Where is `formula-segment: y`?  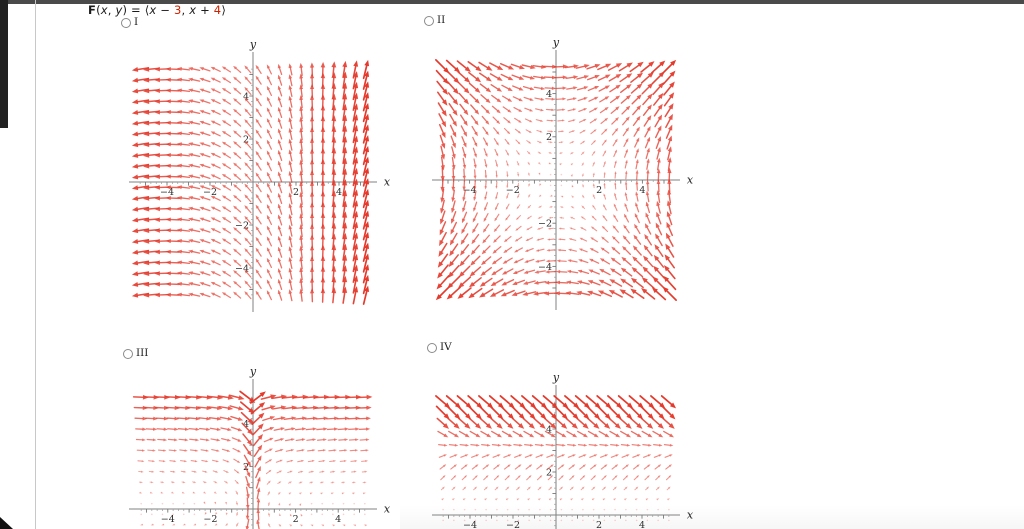 formula-segment: y is located at coordinates (119, 10).